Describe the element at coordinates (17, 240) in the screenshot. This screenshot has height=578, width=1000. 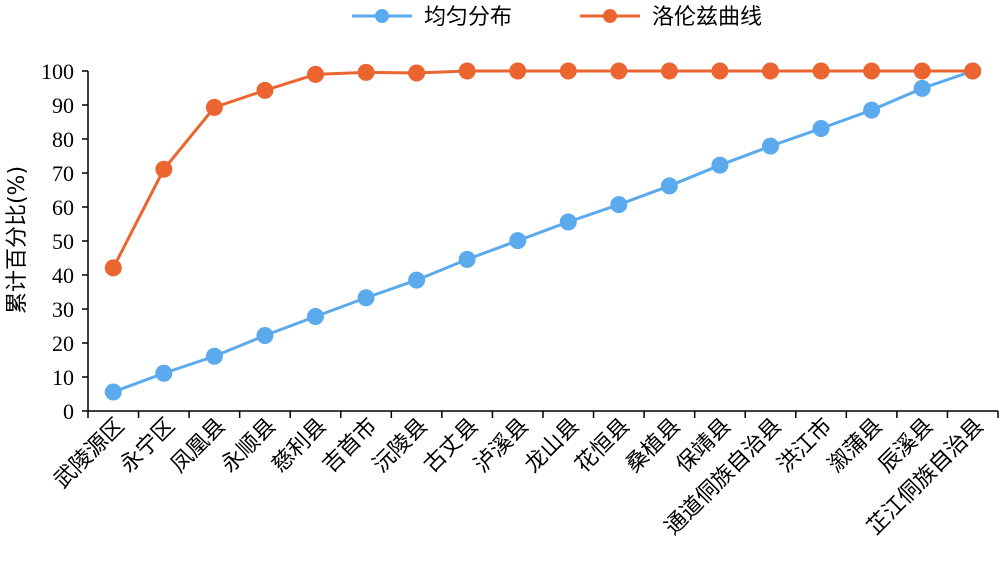
I see `y-axis-title: 累计百分比(%)` at that location.